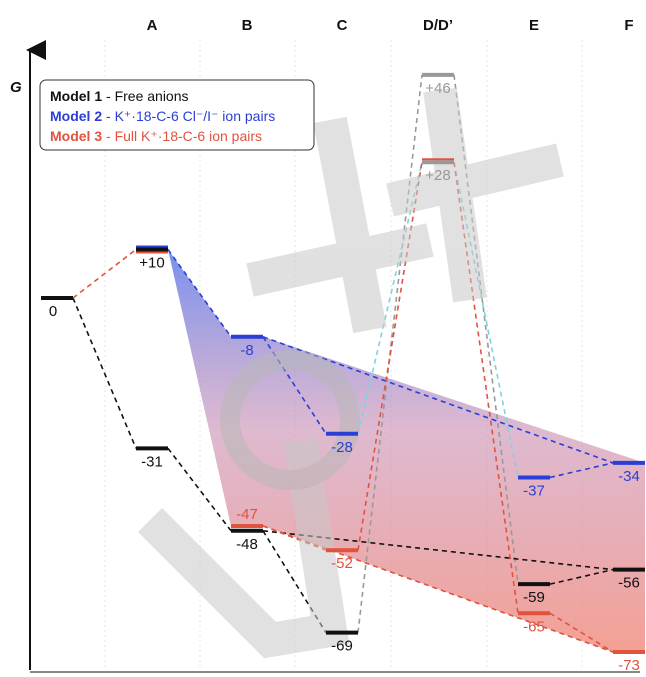 Image resolution: width=646 pixels, height=677 pixels. Describe the element at coordinates (581, 576) in the screenshot. I see `connection-le1-lf1` at that location.